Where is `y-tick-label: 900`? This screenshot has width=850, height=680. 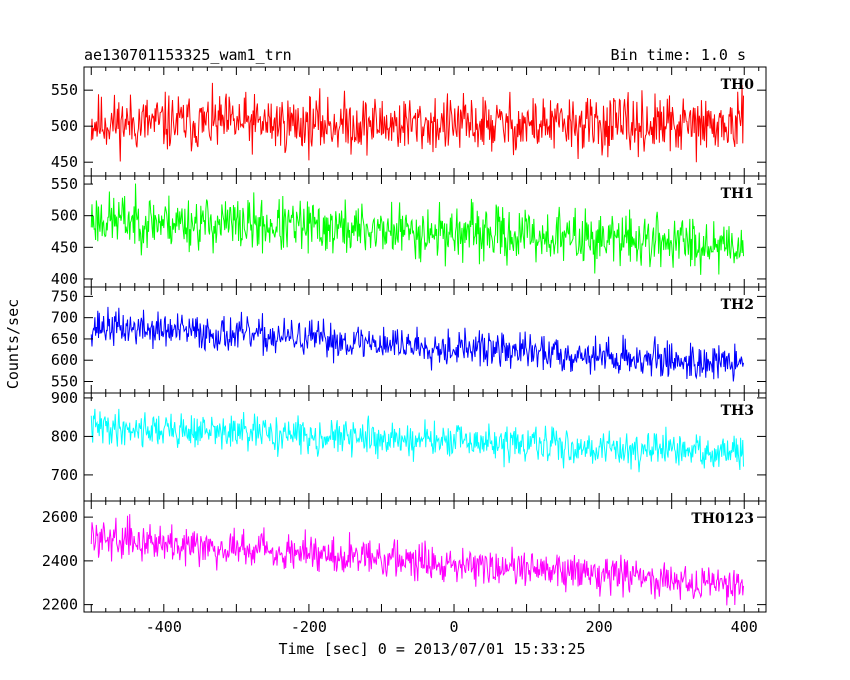 y-tick-label: 900 is located at coordinates (64, 398).